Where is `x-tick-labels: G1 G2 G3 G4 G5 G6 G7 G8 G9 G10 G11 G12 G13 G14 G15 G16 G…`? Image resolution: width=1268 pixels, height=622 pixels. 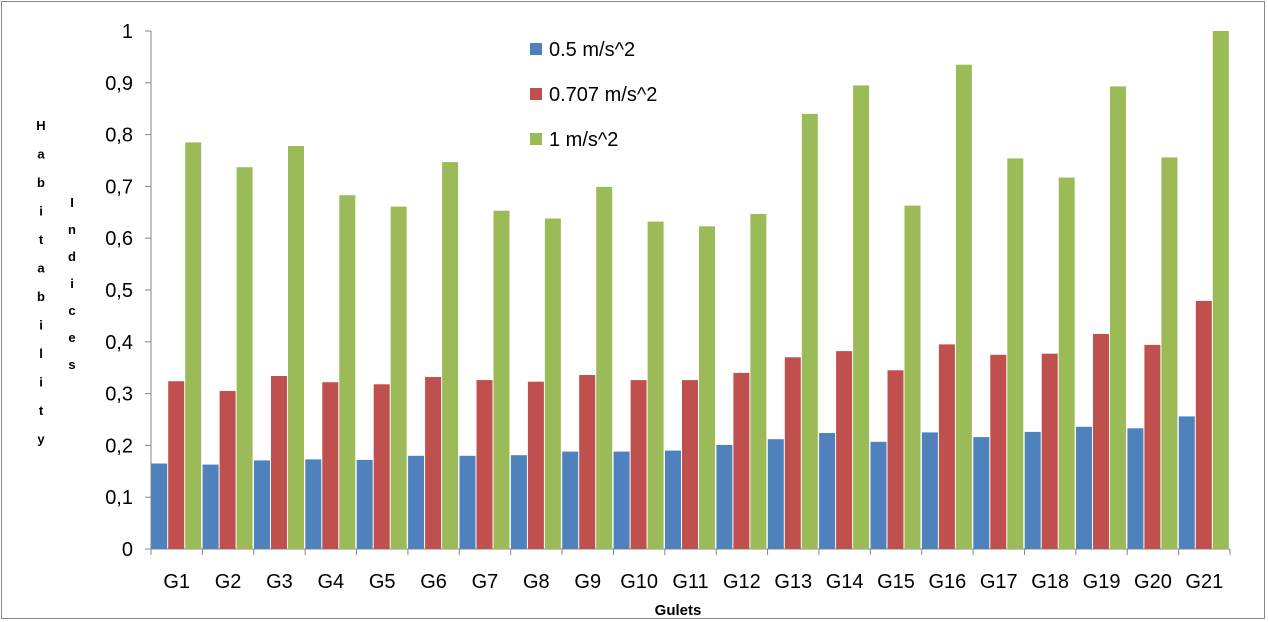 x-tick-labels: G1 G2 G3 G4 G5 G6 G7 G8 G9 G10 G11 G12 G13 G14 G15 G16 G… is located at coordinates (693, 582).